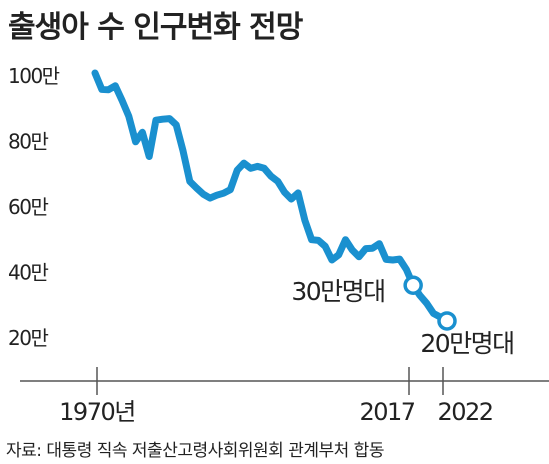 The image size is (549, 464). I want to click on chart-title: 출생아 수 인구변화 전망, so click(155, 27).